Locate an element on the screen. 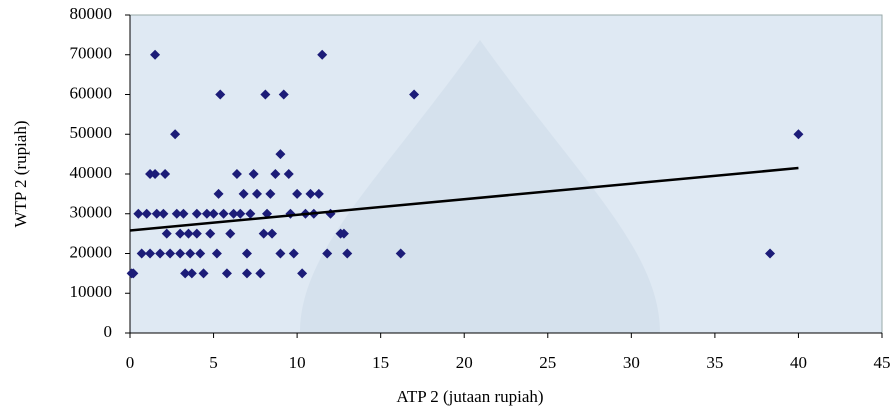 This screenshot has height=419, width=894. y-tick-label: 50000 is located at coordinates (91, 132).